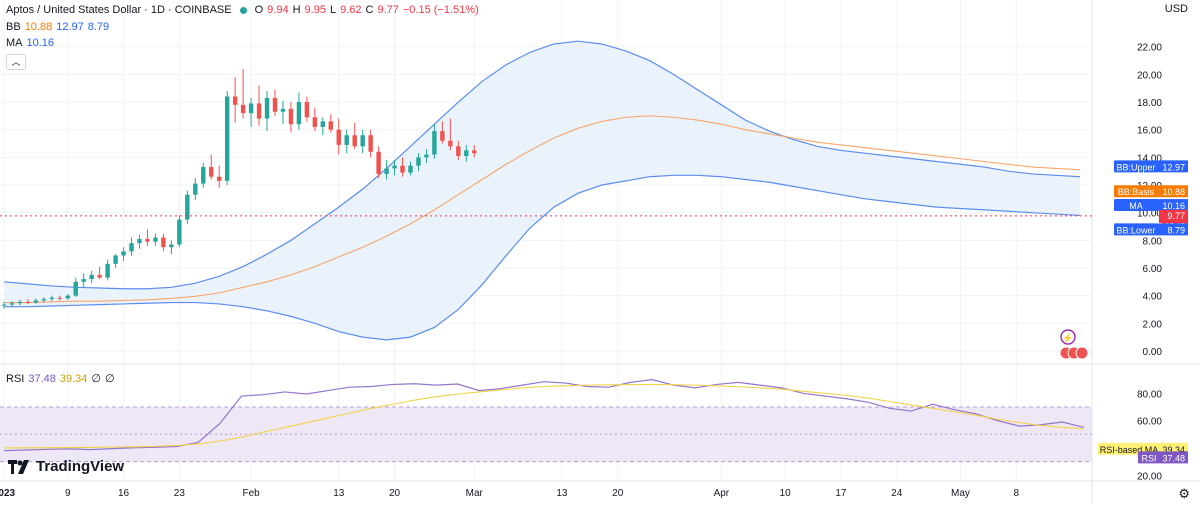 This screenshot has width=1200, height=508. What do you see at coordinates (30, 43) in the screenshot?
I see `ma-legend: MA 10.16` at bounding box center [30, 43].